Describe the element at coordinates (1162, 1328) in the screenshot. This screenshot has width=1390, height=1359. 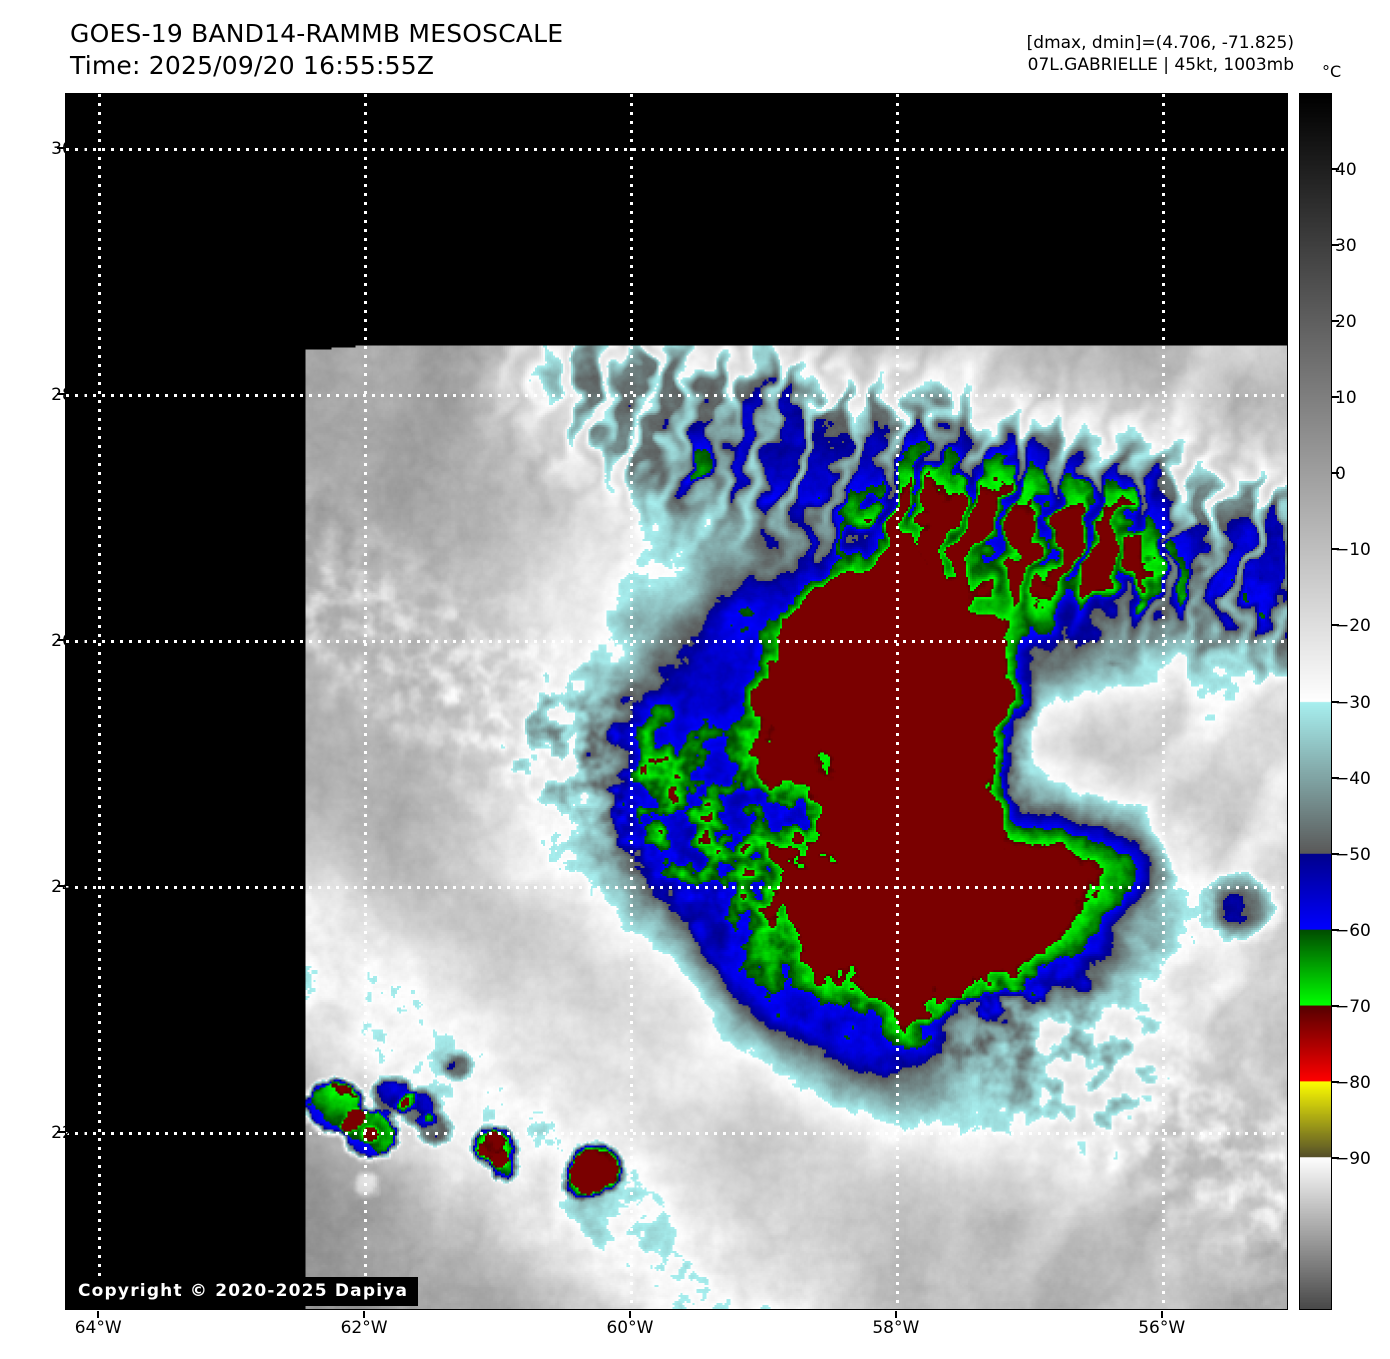
I see `longitude-tick-label: 56°W` at that location.